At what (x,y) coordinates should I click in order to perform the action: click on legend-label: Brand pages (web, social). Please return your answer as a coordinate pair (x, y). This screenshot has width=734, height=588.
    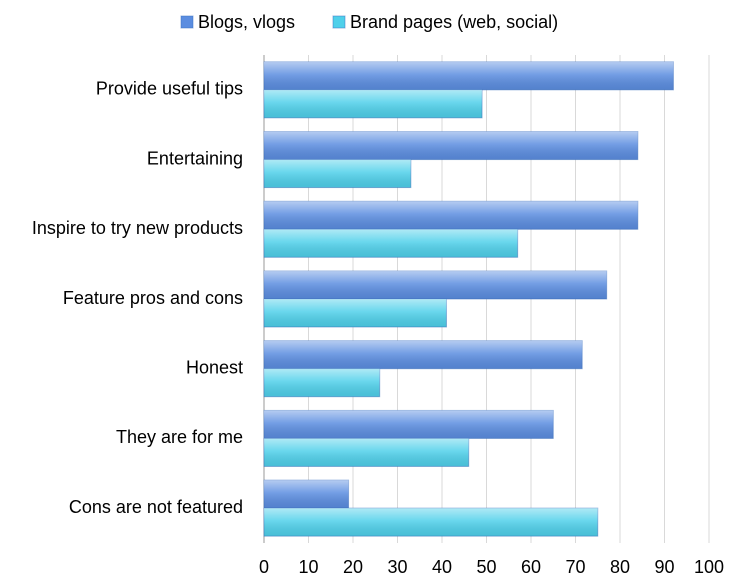
    Looking at the image, I should click on (454, 22).